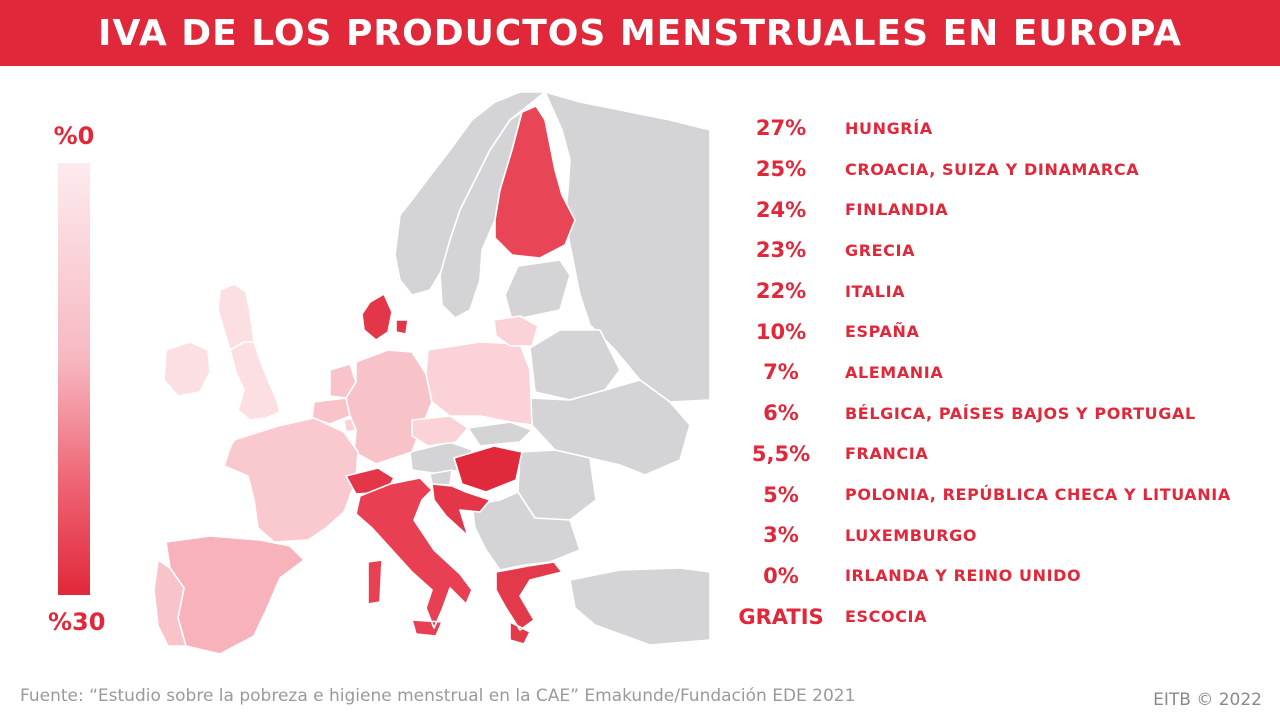 The width and height of the screenshot is (1280, 720). I want to click on rate-countries: FINLANDIA, so click(897, 210).